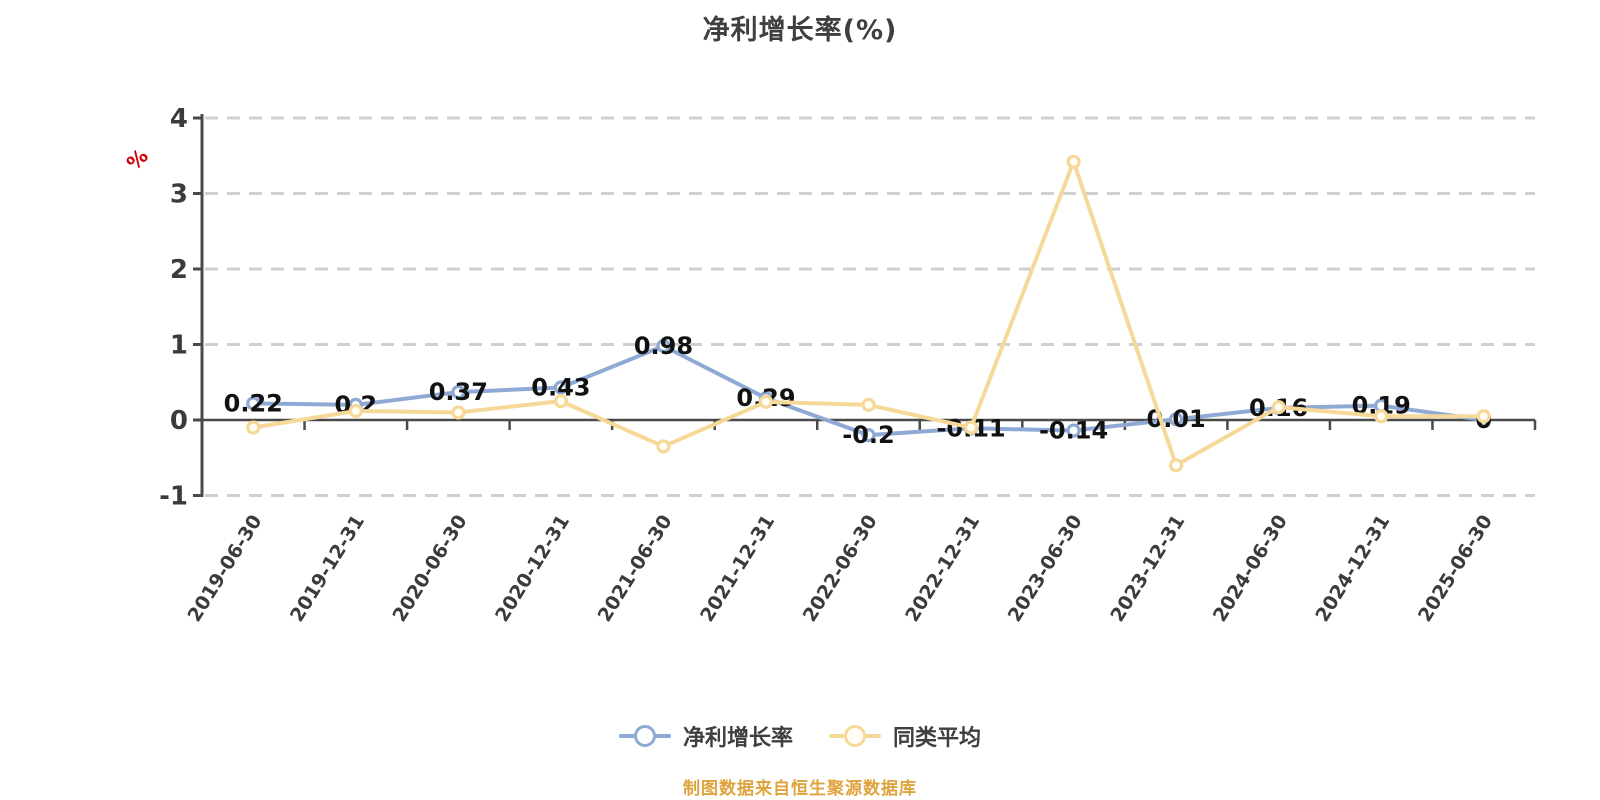 This screenshot has height=800, width=1600. I want to click on legend: 净利增长率 同类平均, so click(800, 736).